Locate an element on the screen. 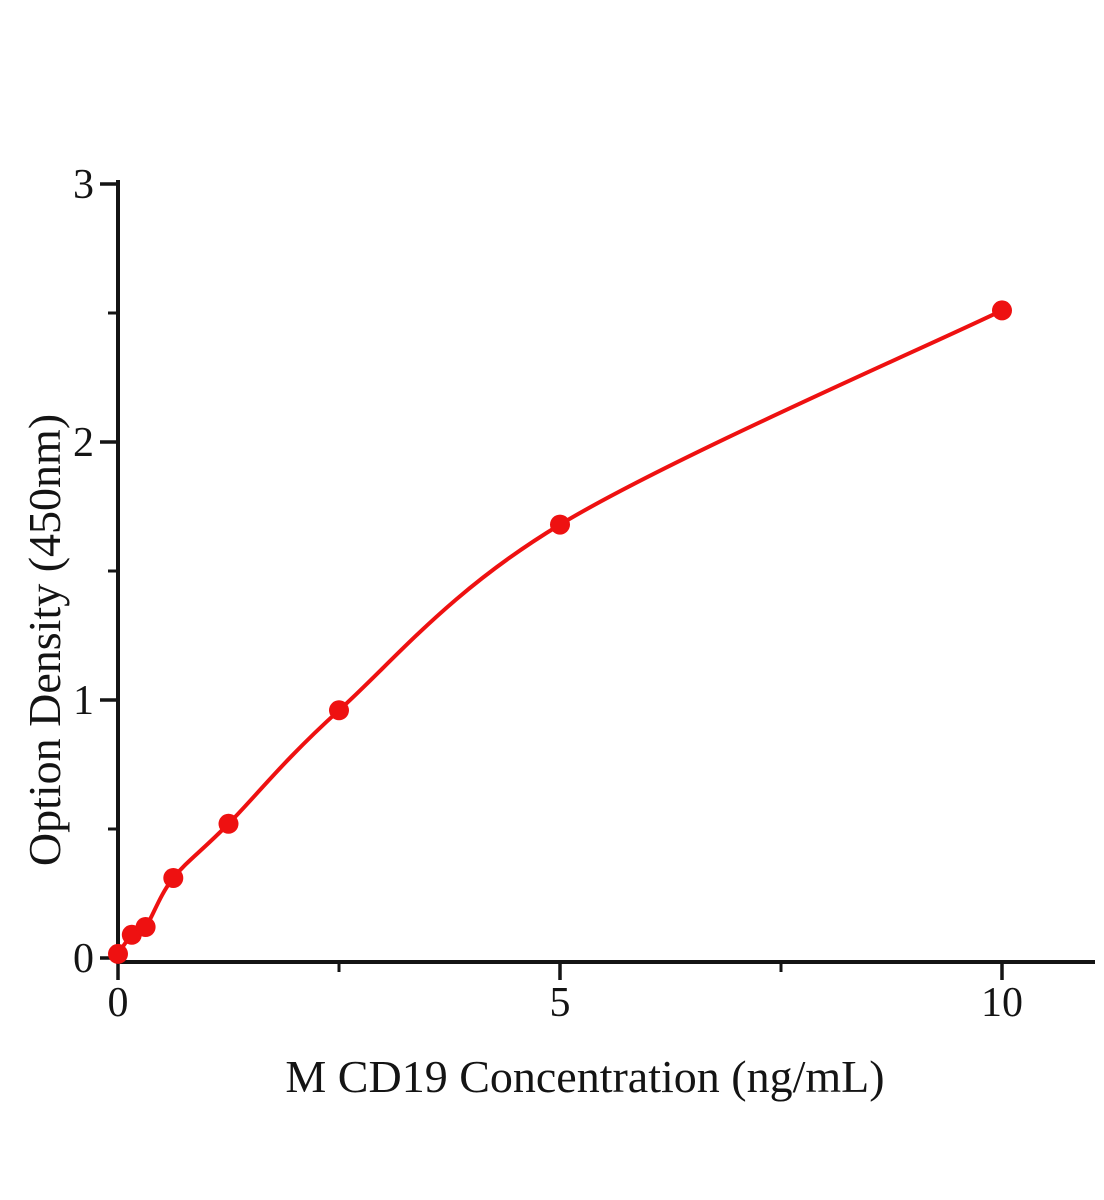 The height and width of the screenshot is (1200, 1104). y-tick-label: 1 is located at coordinates (83, 701).